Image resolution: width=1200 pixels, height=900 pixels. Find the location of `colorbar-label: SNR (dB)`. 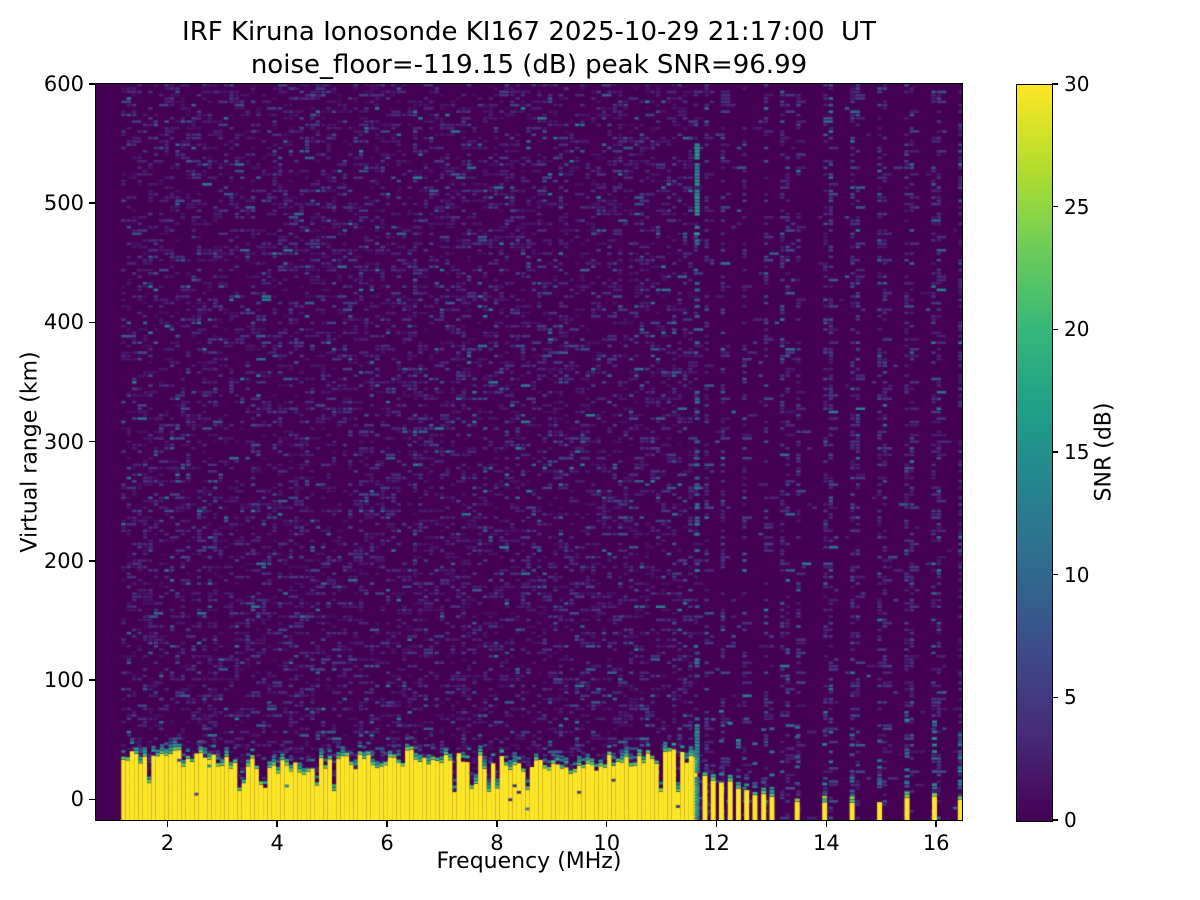

colorbar-label: SNR (dB) is located at coordinates (1104, 452).